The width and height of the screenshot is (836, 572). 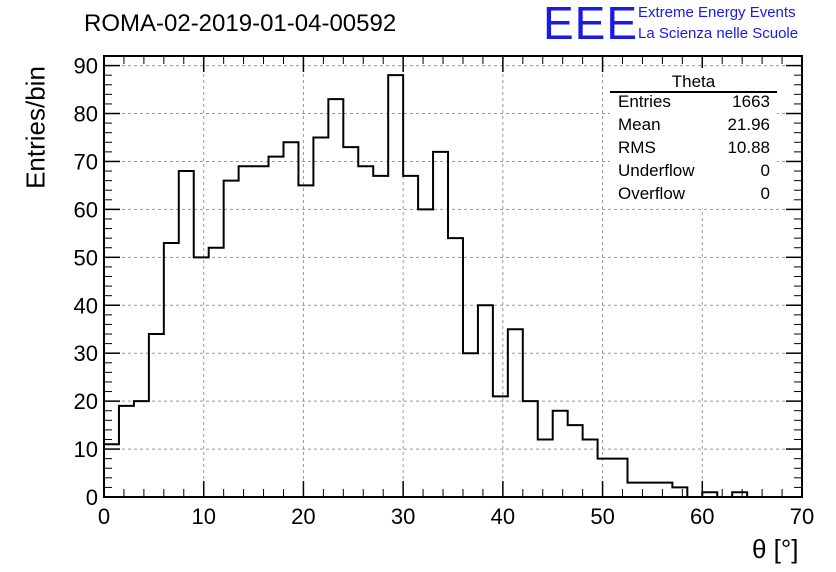 What do you see at coordinates (86, 257) in the screenshot?
I see `y-tick-label: 50` at bounding box center [86, 257].